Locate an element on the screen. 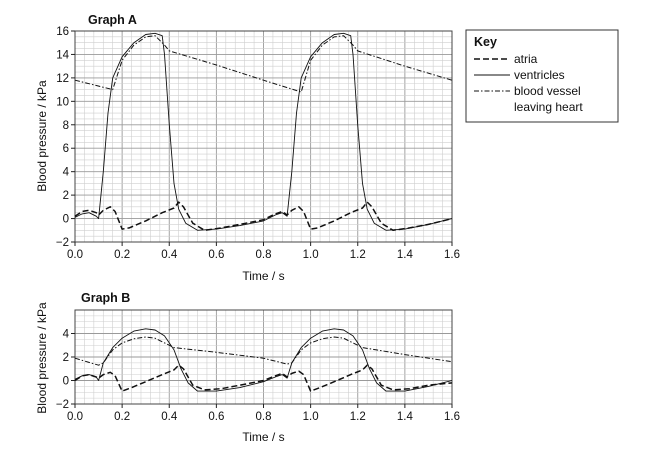 The width and height of the screenshot is (645, 453). key-title: Key is located at coordinates (485, 42).